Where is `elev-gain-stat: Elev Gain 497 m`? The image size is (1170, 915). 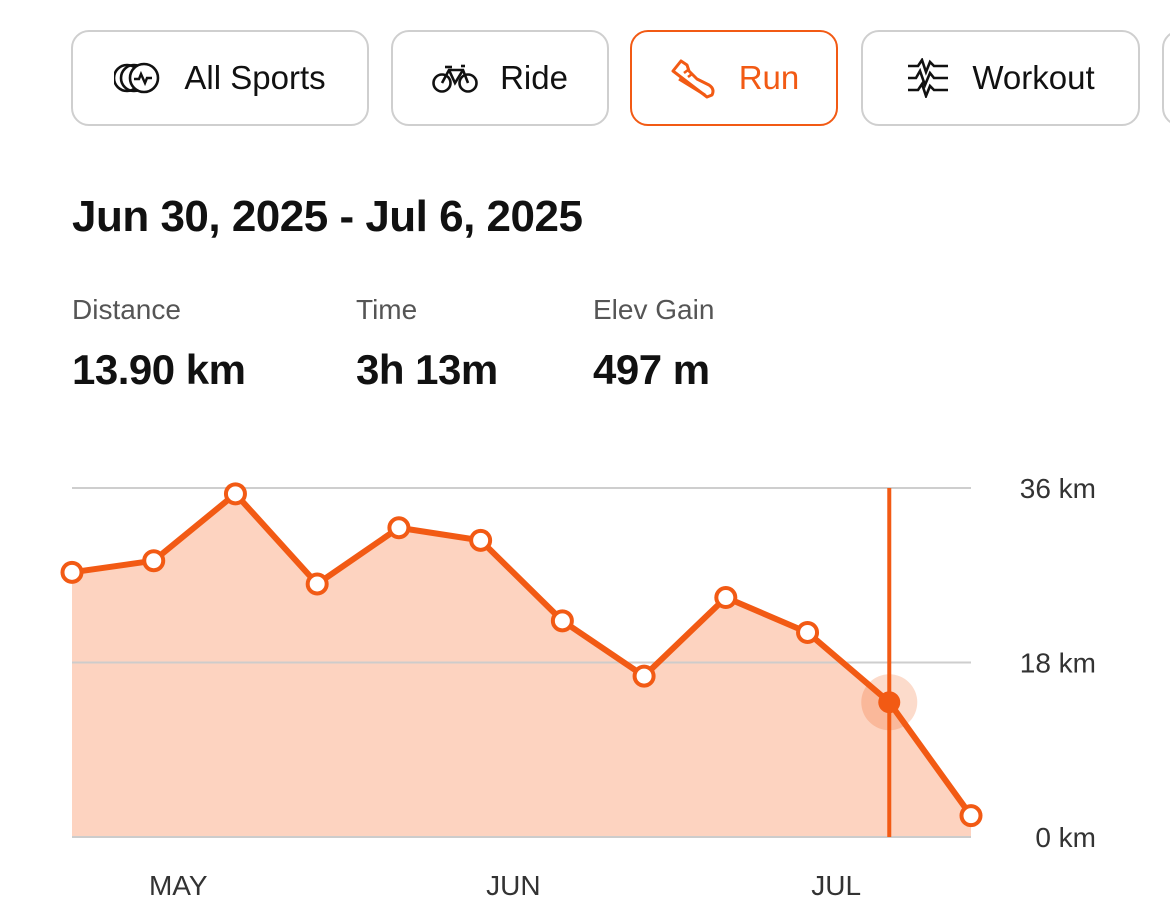 elev-gain-stat: Elev Gain 497 m is located at coordinates (653, 344).